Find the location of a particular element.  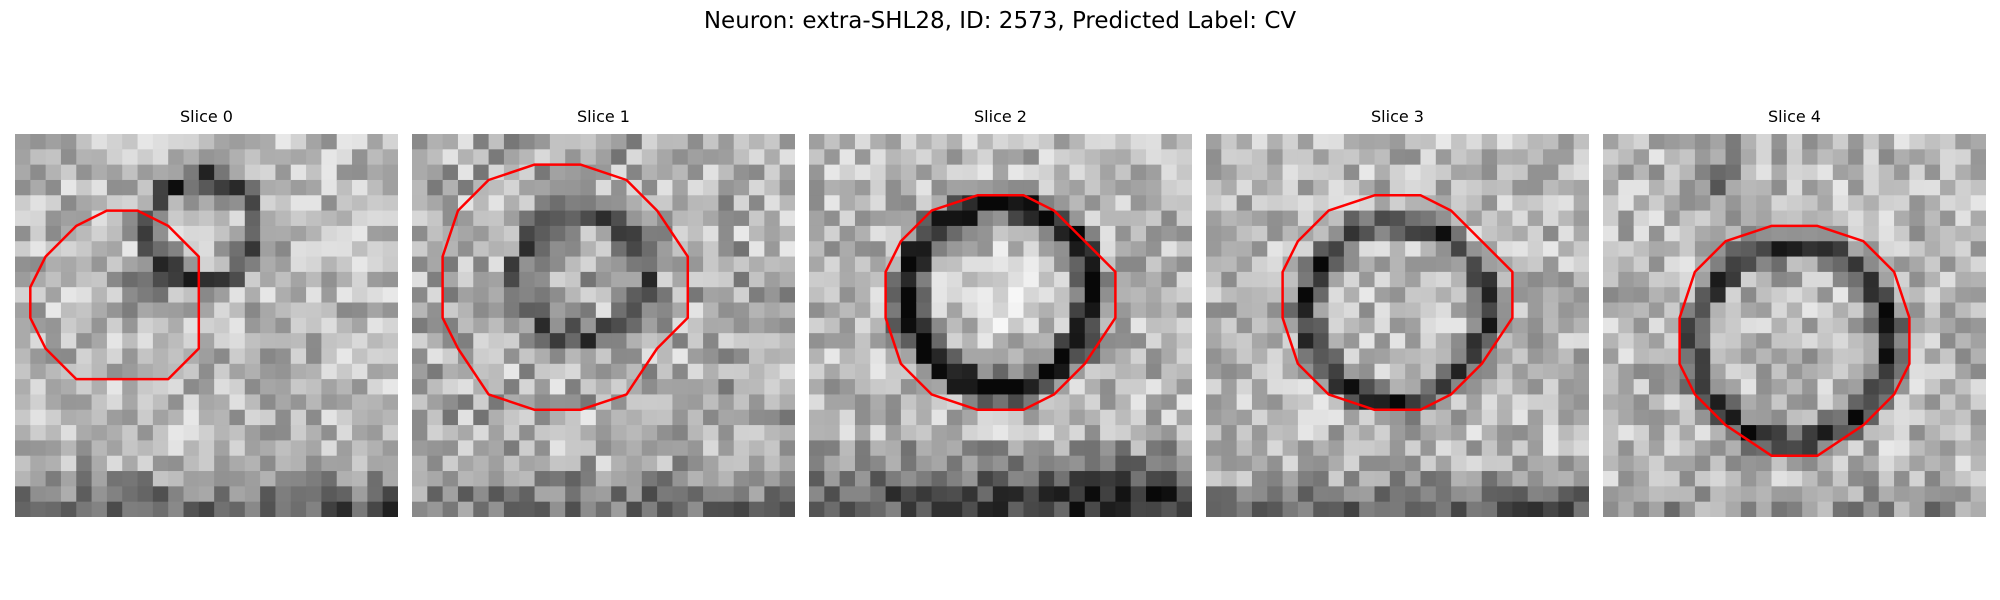

slice-panel-0: Slice 0 is located at coordinates (206, 312).